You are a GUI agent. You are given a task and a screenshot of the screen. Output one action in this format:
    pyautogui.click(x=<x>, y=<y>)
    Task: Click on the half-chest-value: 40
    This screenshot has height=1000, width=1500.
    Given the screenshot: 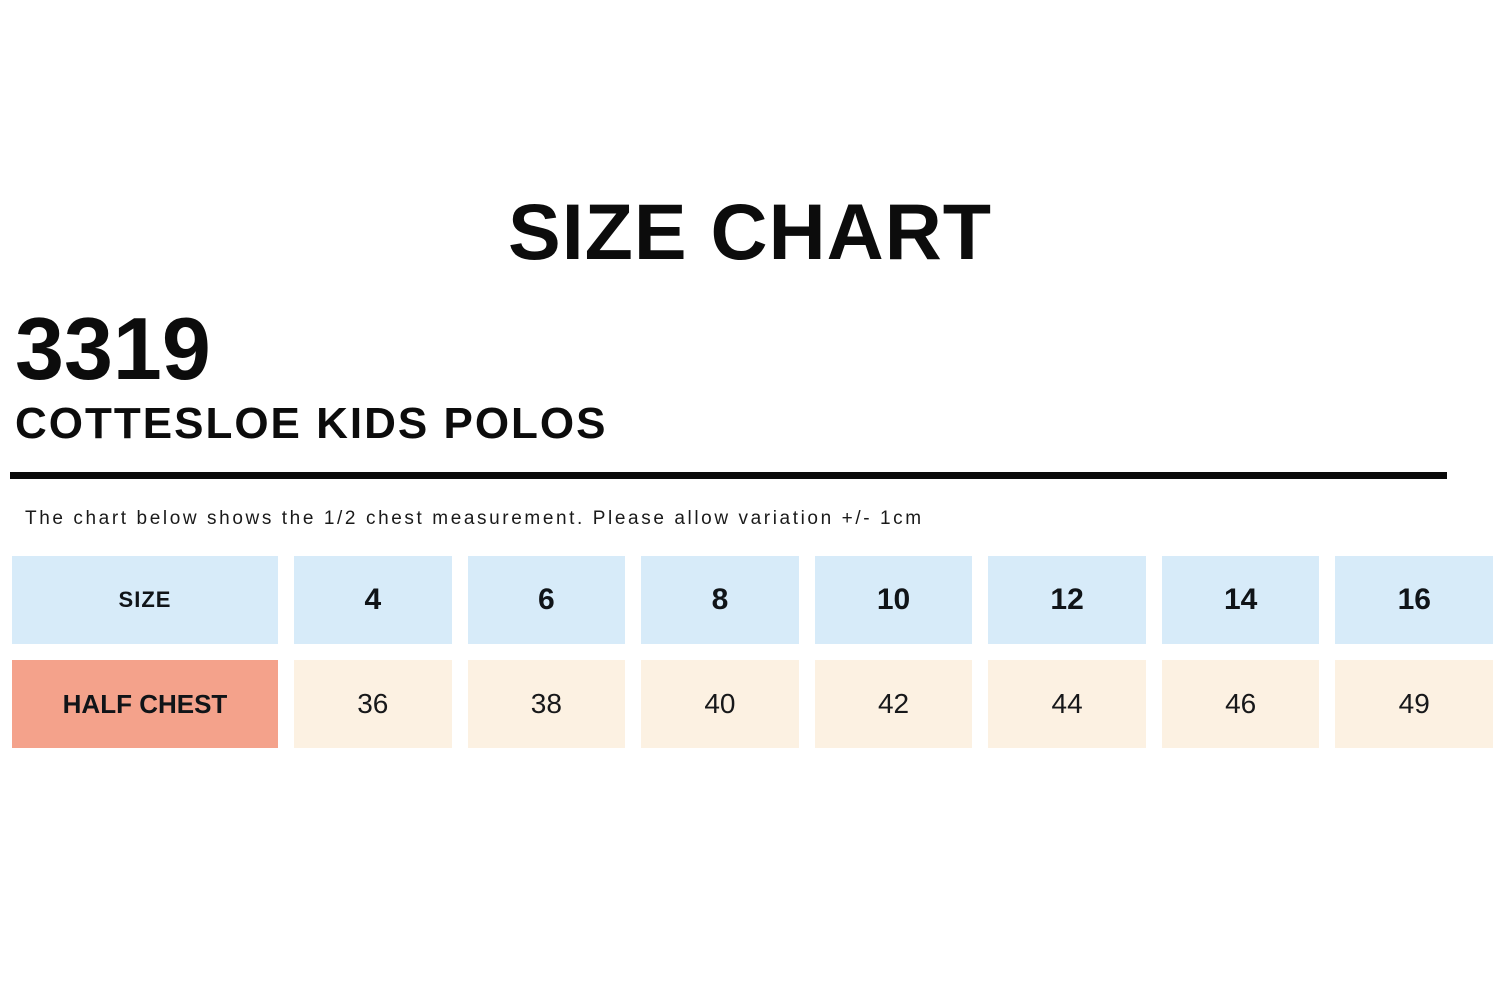 What is the action you would take?
    pyautogui.click(x=720, y=703)
    